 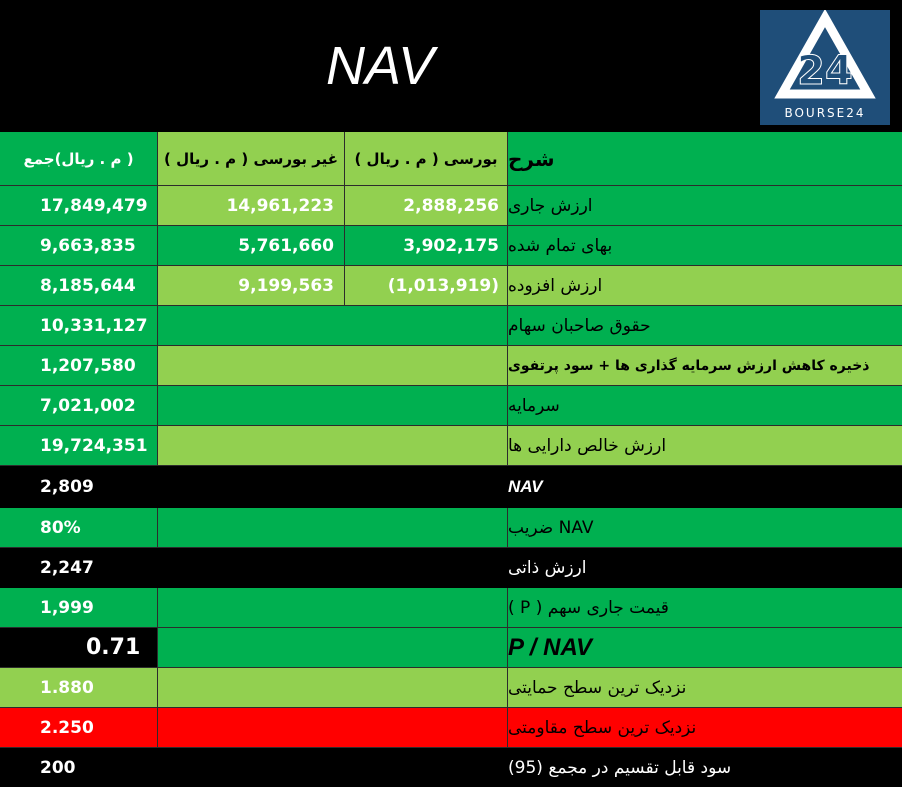 I want to click on intrinsic-value-row: 2,247 ارزش ذاتی, so click(x=451, y=568).